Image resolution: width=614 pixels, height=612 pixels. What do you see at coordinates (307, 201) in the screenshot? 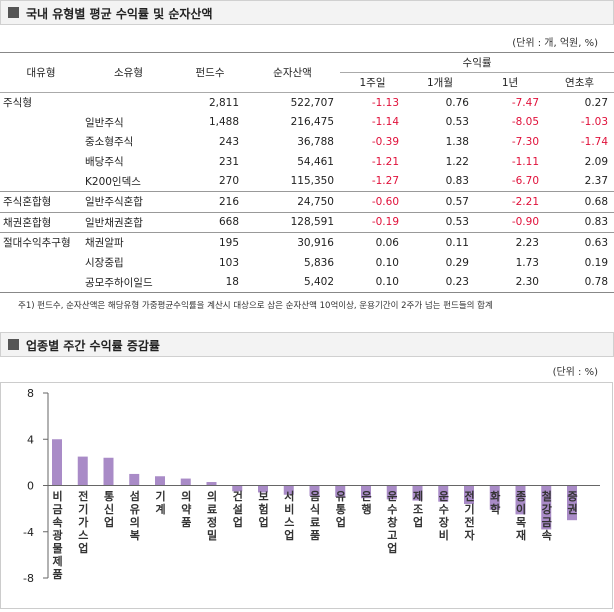
I see `table-row: 주식혼합형 일반주식혼합 216 24,750 -0.60 0.57 -2.21 0.68` at bounding box center [307, 201].